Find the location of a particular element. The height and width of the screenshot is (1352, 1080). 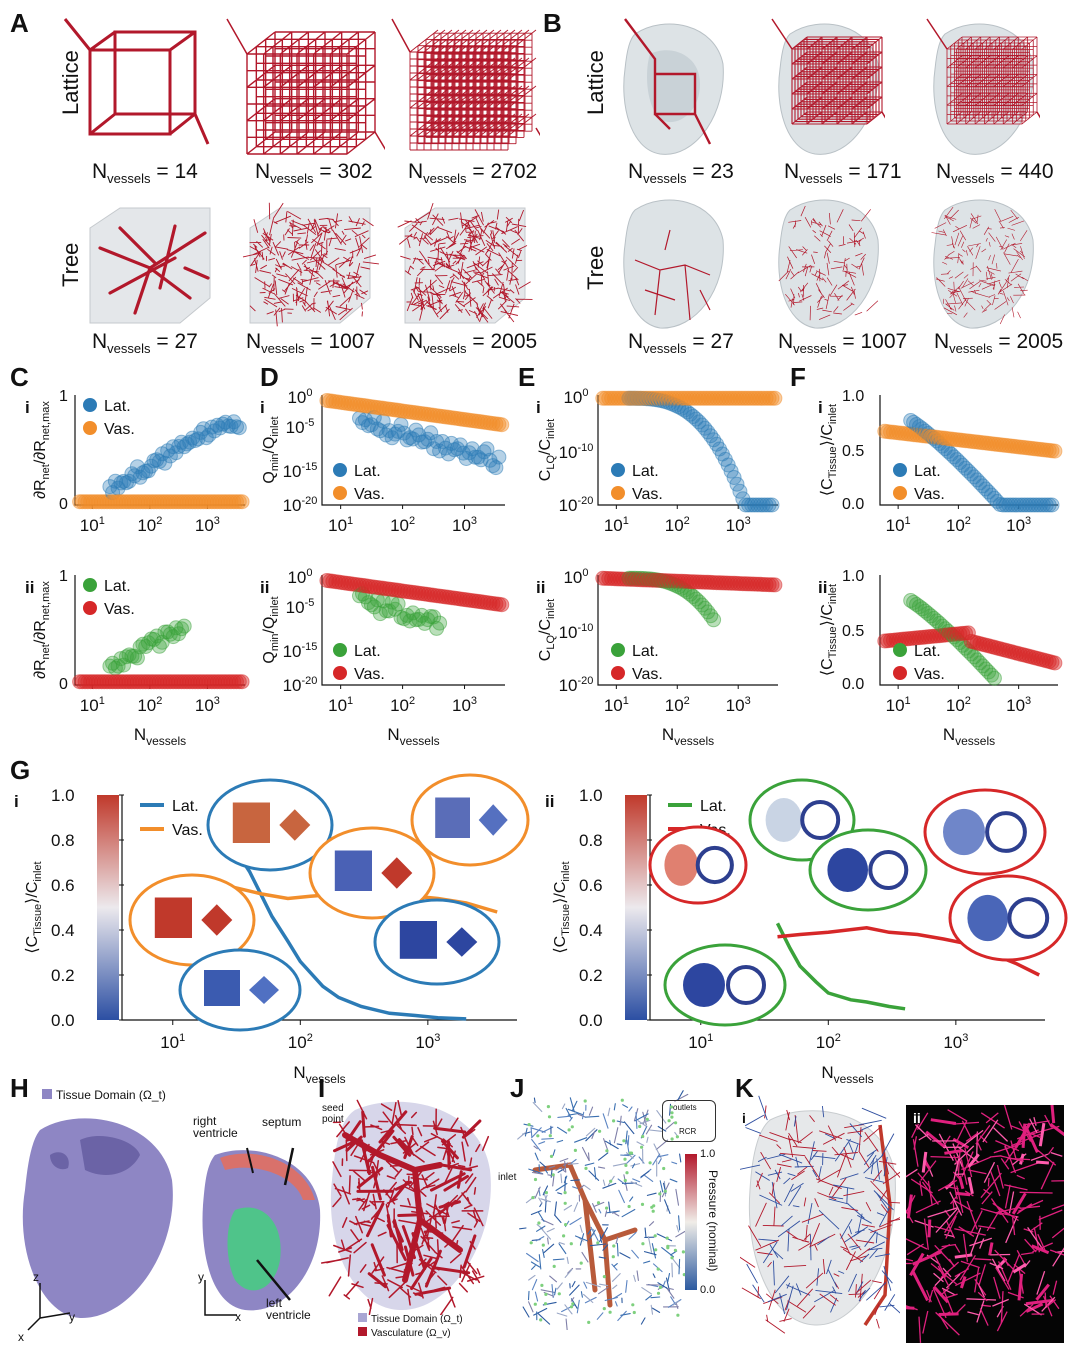

y-tick-label: 0.2 is located at coordinates (63, 975).